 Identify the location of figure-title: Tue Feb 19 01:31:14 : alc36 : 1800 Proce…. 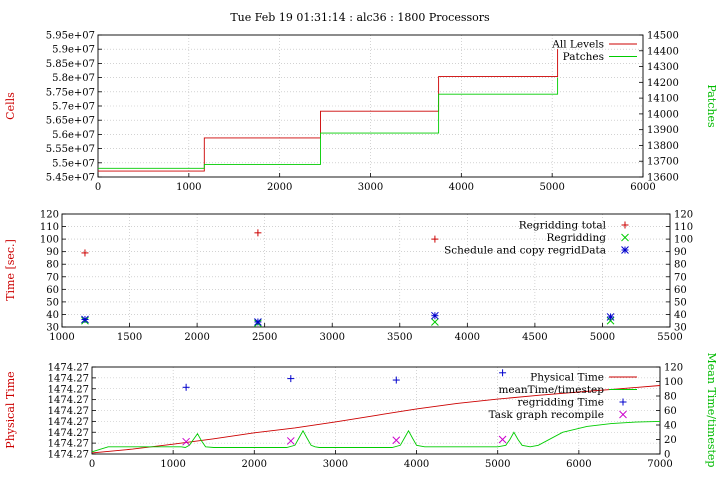
(360, 17).